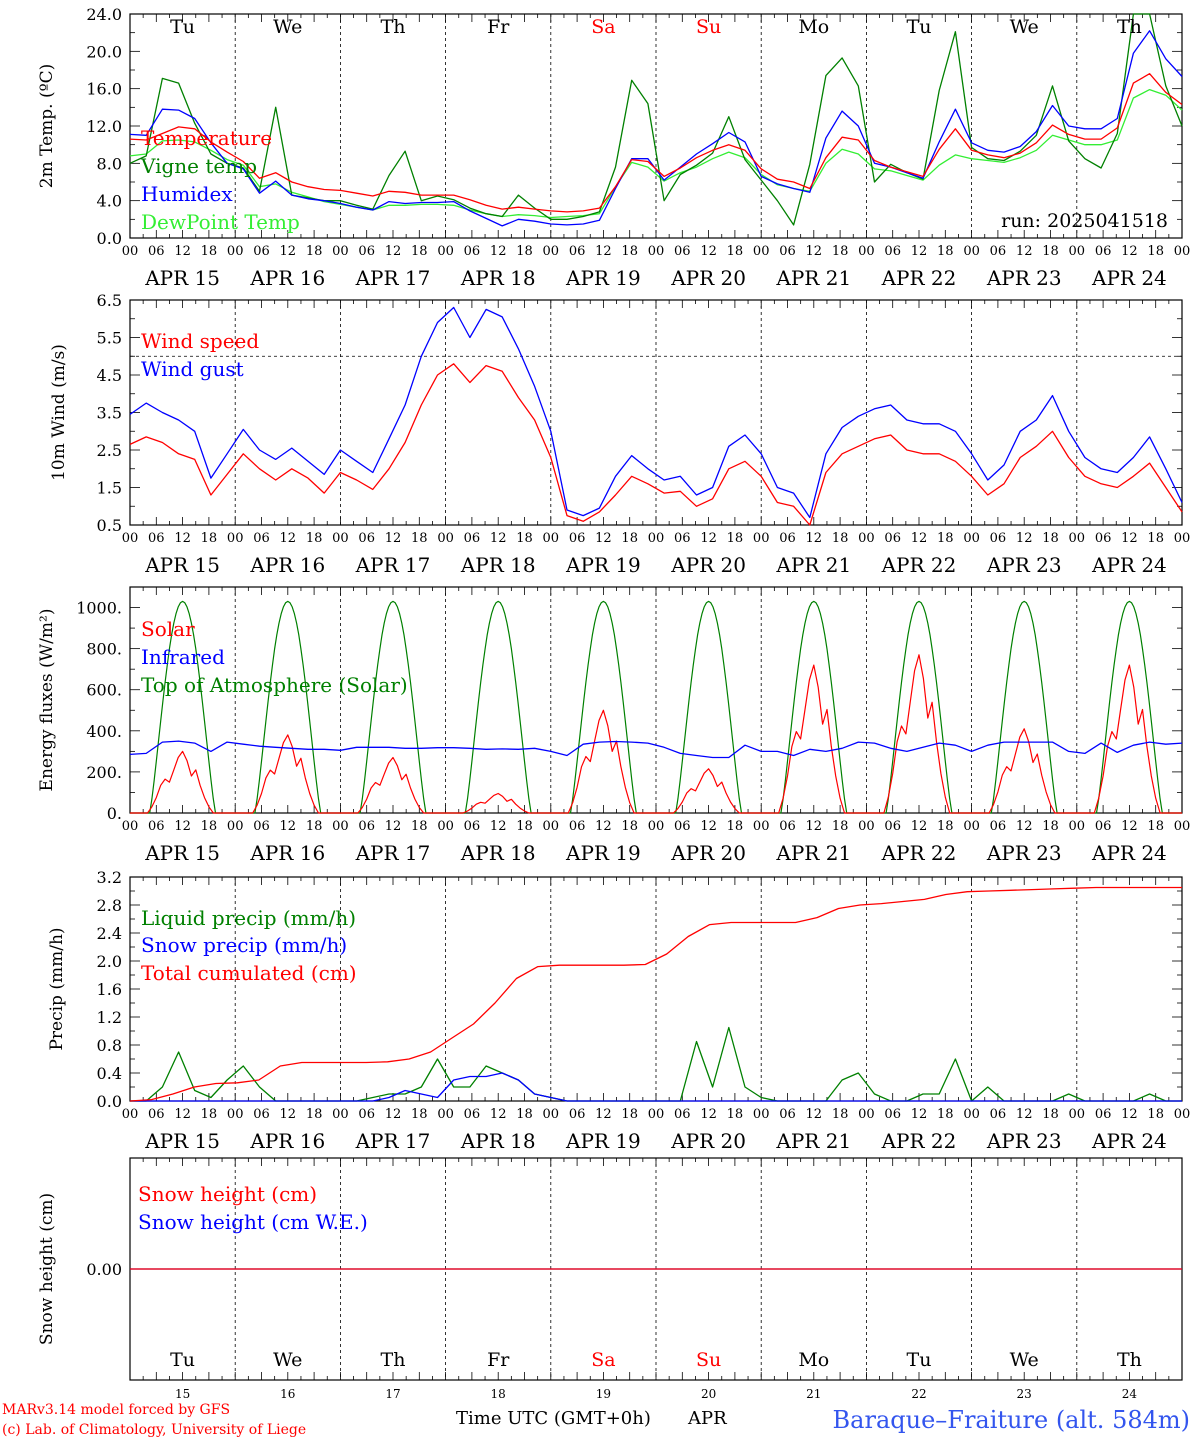 This screenshot has height=1440, width=1194. I want to click on y-tick-label: 800., so click(104, 649).